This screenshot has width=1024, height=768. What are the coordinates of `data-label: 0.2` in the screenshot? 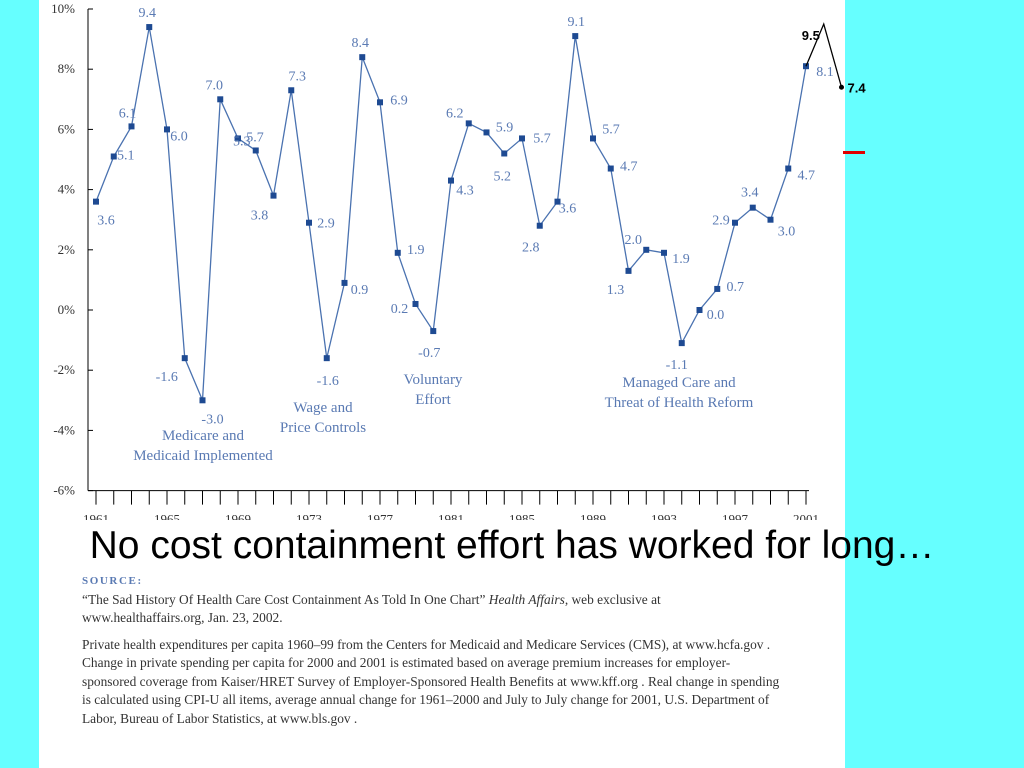 It's located at (400, 309).